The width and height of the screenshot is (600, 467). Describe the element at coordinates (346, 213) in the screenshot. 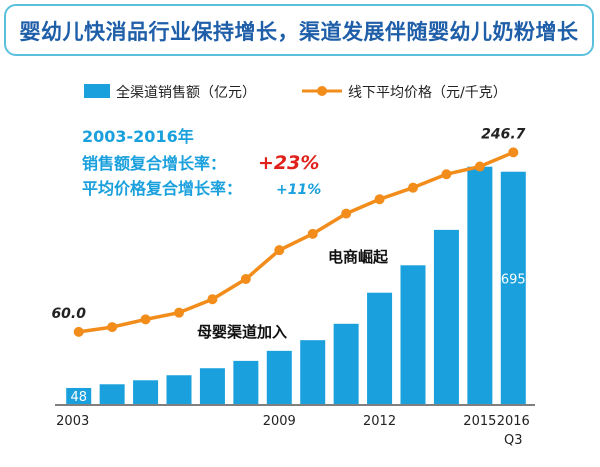

I see `line-point-2011` at that location.